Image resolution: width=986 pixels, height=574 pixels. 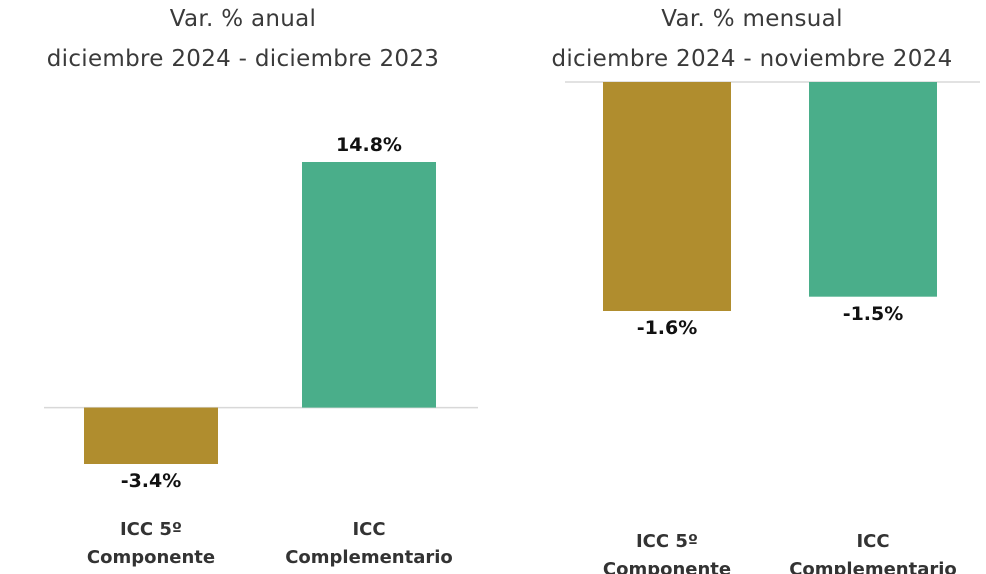 What do you see at coordinates (151, 481) in the screenshot?
I see `value-label: -3.4%` at bounding box center [151, 481].